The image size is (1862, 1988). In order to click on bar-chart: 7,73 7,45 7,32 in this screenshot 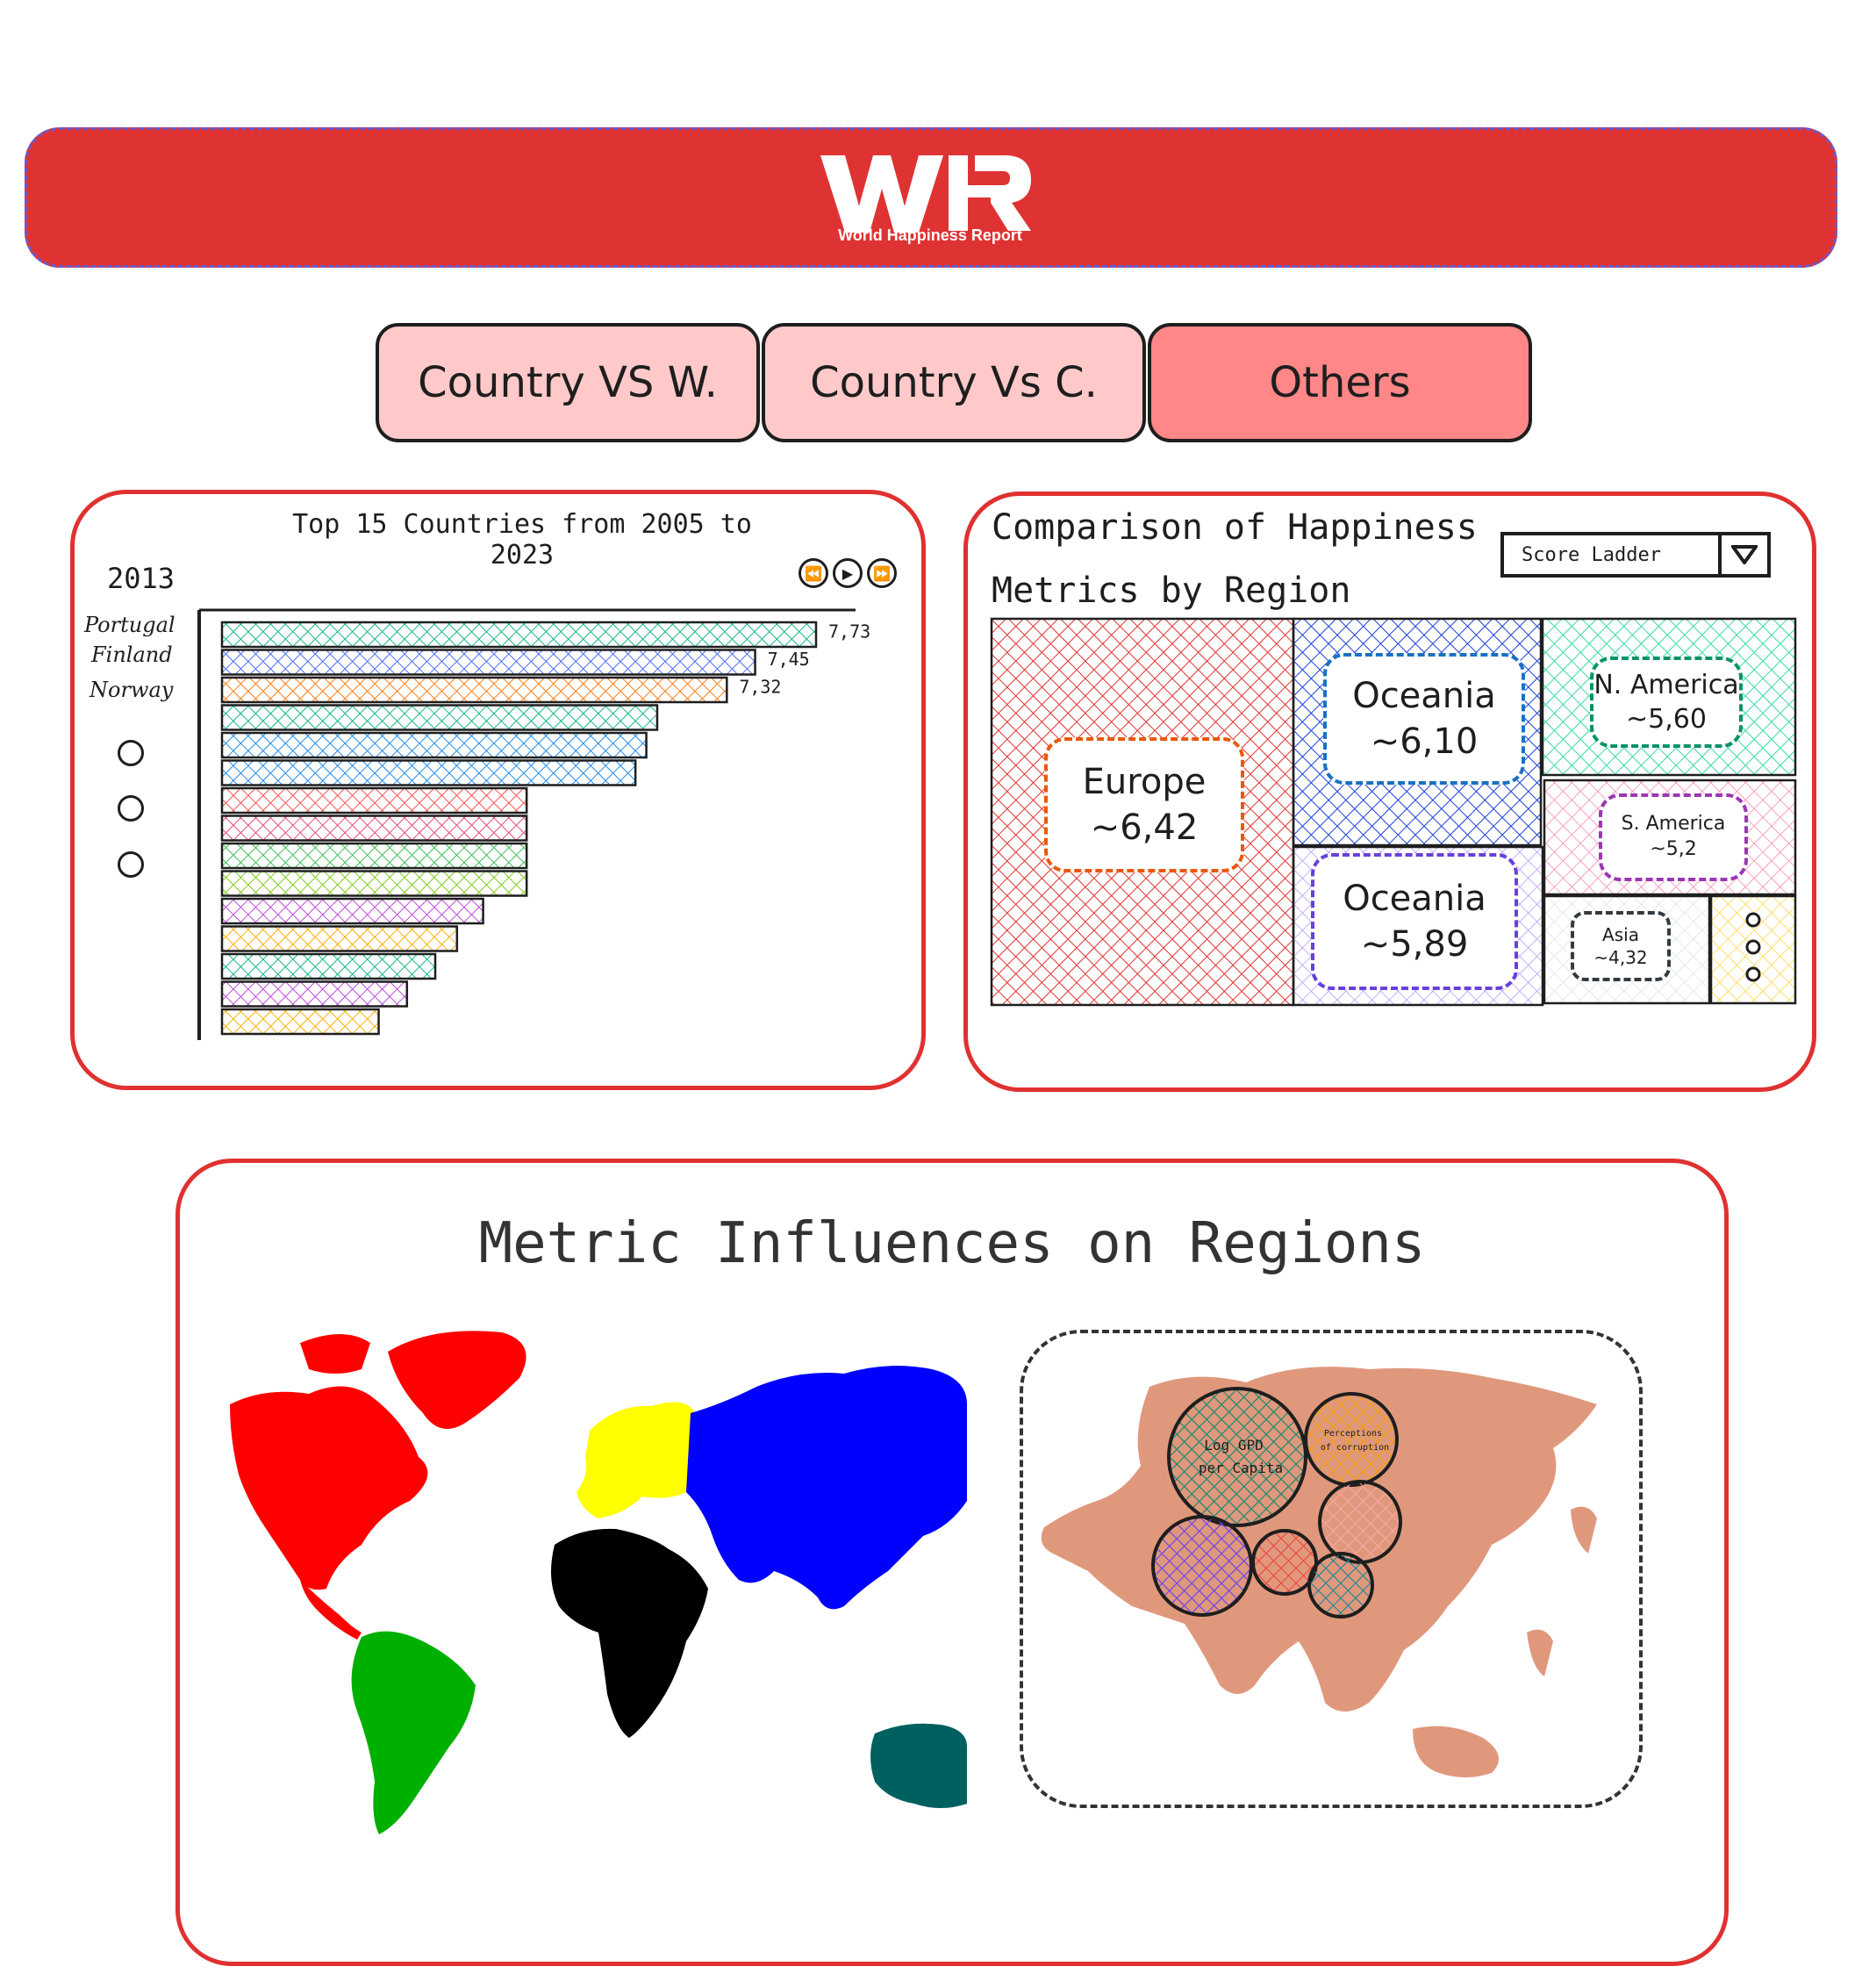, I will do `click(533, 824)`.